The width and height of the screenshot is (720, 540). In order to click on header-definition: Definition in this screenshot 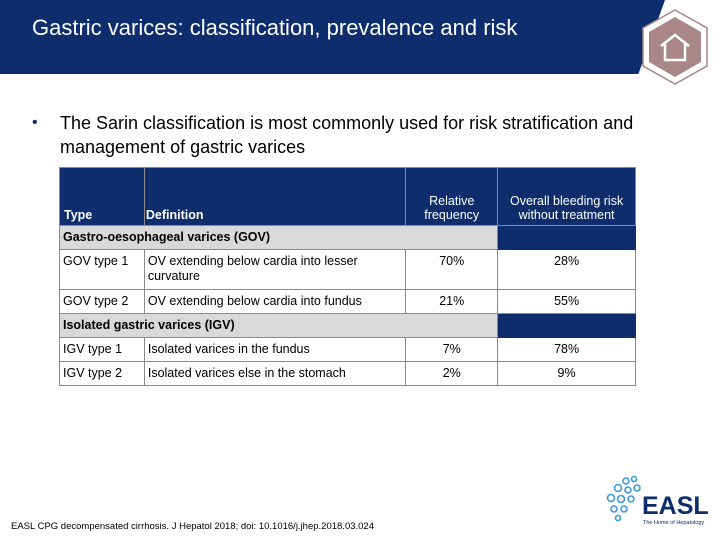, I will do `click(275, 196)`.